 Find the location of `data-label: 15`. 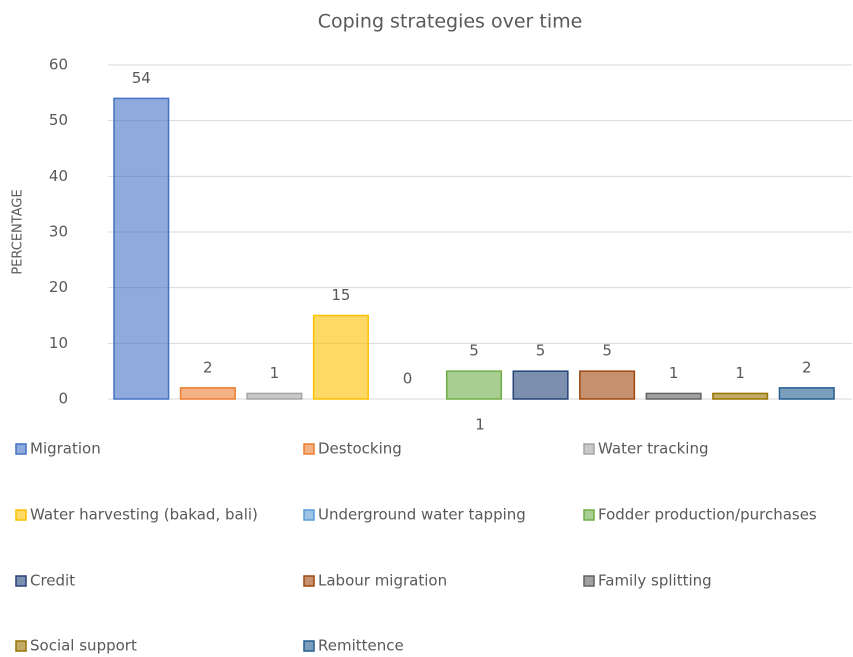

data-label: 15 is located at coordinates (340, 295).